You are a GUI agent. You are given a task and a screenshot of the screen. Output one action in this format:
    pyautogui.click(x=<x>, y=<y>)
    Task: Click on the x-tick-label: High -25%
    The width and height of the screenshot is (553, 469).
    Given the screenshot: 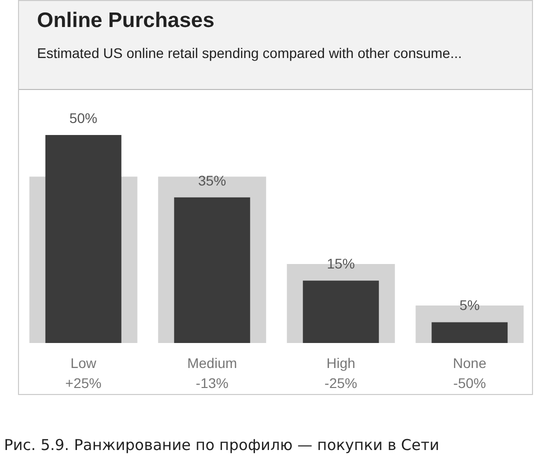 What is the action you would take?
    pyautogui.click(x=341, y=373)
    